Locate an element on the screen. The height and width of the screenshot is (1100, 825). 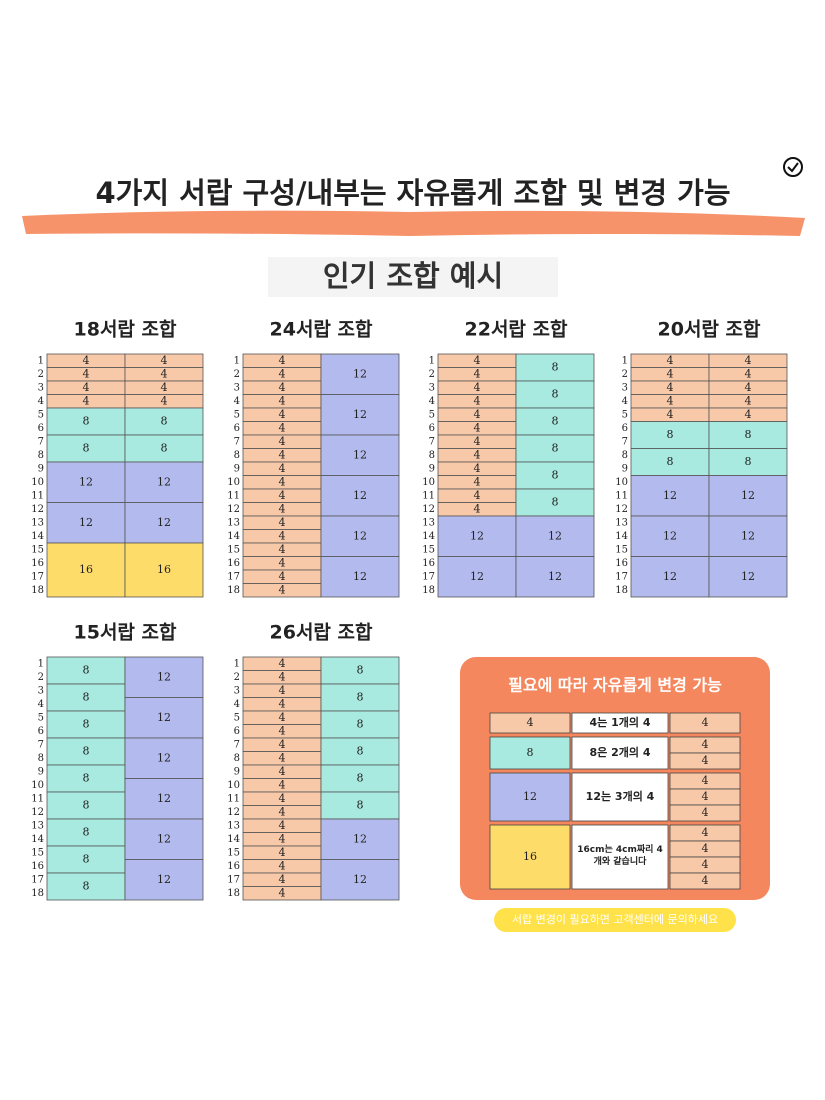
guide-desc-box: 4는 1개의 4 is located at coordinates (620, 722).